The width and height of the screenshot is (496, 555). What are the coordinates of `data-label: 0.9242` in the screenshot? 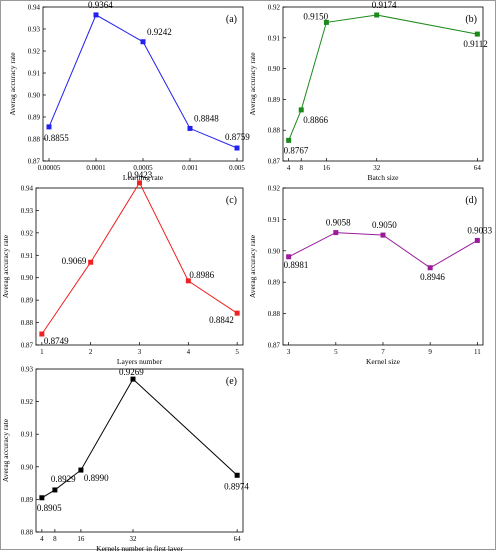 It's located at (159, 32).